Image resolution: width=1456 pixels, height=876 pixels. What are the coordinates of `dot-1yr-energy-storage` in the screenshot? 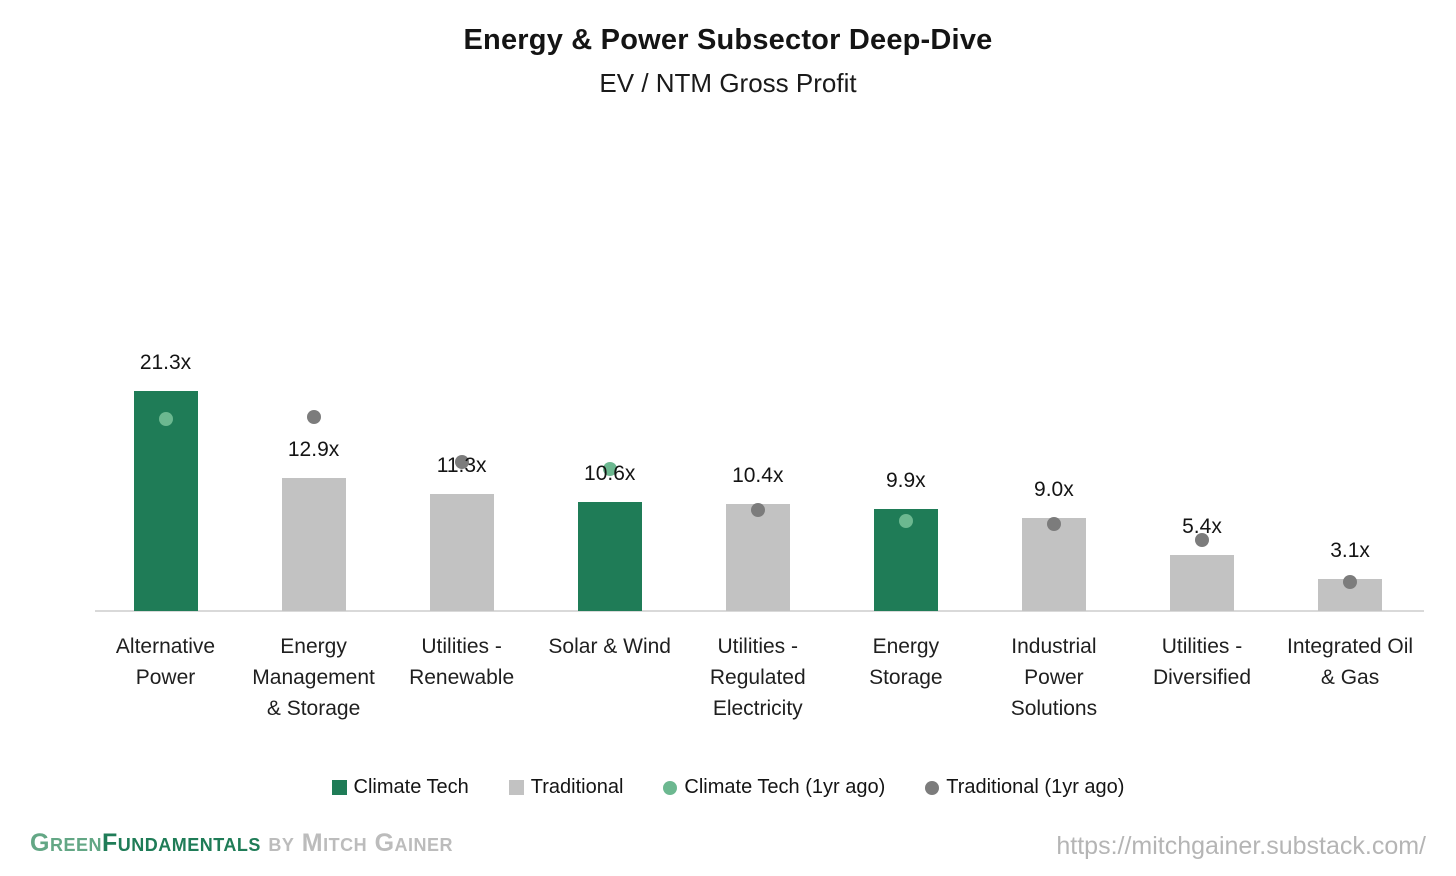 It's located at (905, 521).